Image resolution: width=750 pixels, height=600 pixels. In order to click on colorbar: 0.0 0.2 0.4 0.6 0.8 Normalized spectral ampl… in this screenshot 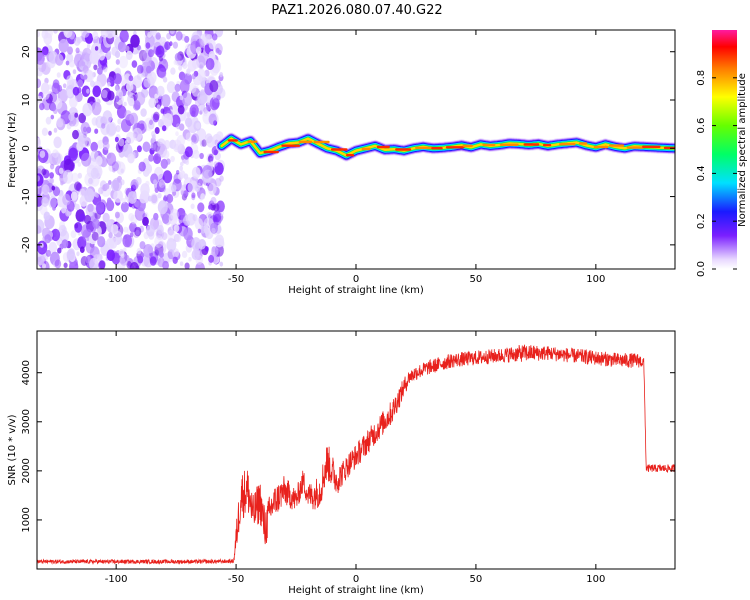, I will do `click(722, 153)`.